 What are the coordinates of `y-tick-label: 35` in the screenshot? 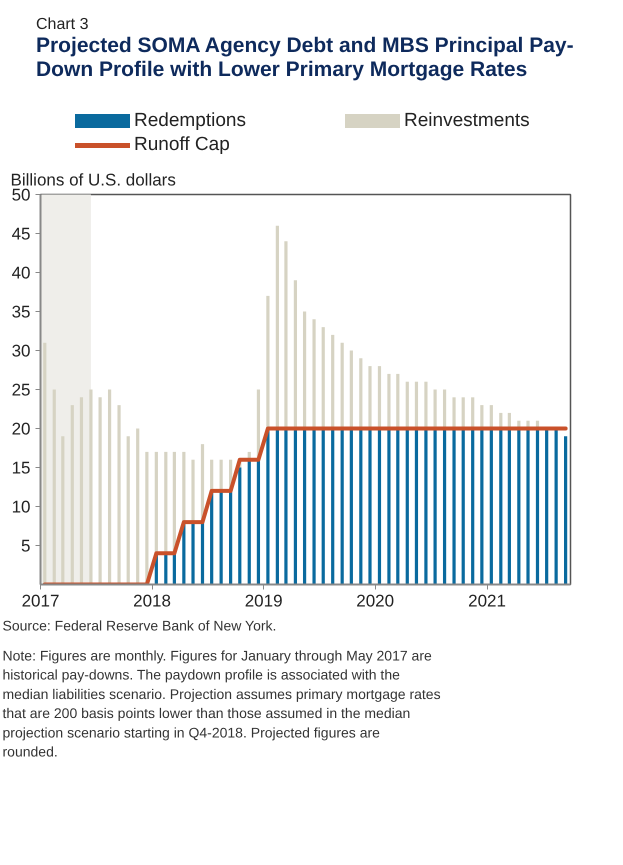 It's located at (21, 312).